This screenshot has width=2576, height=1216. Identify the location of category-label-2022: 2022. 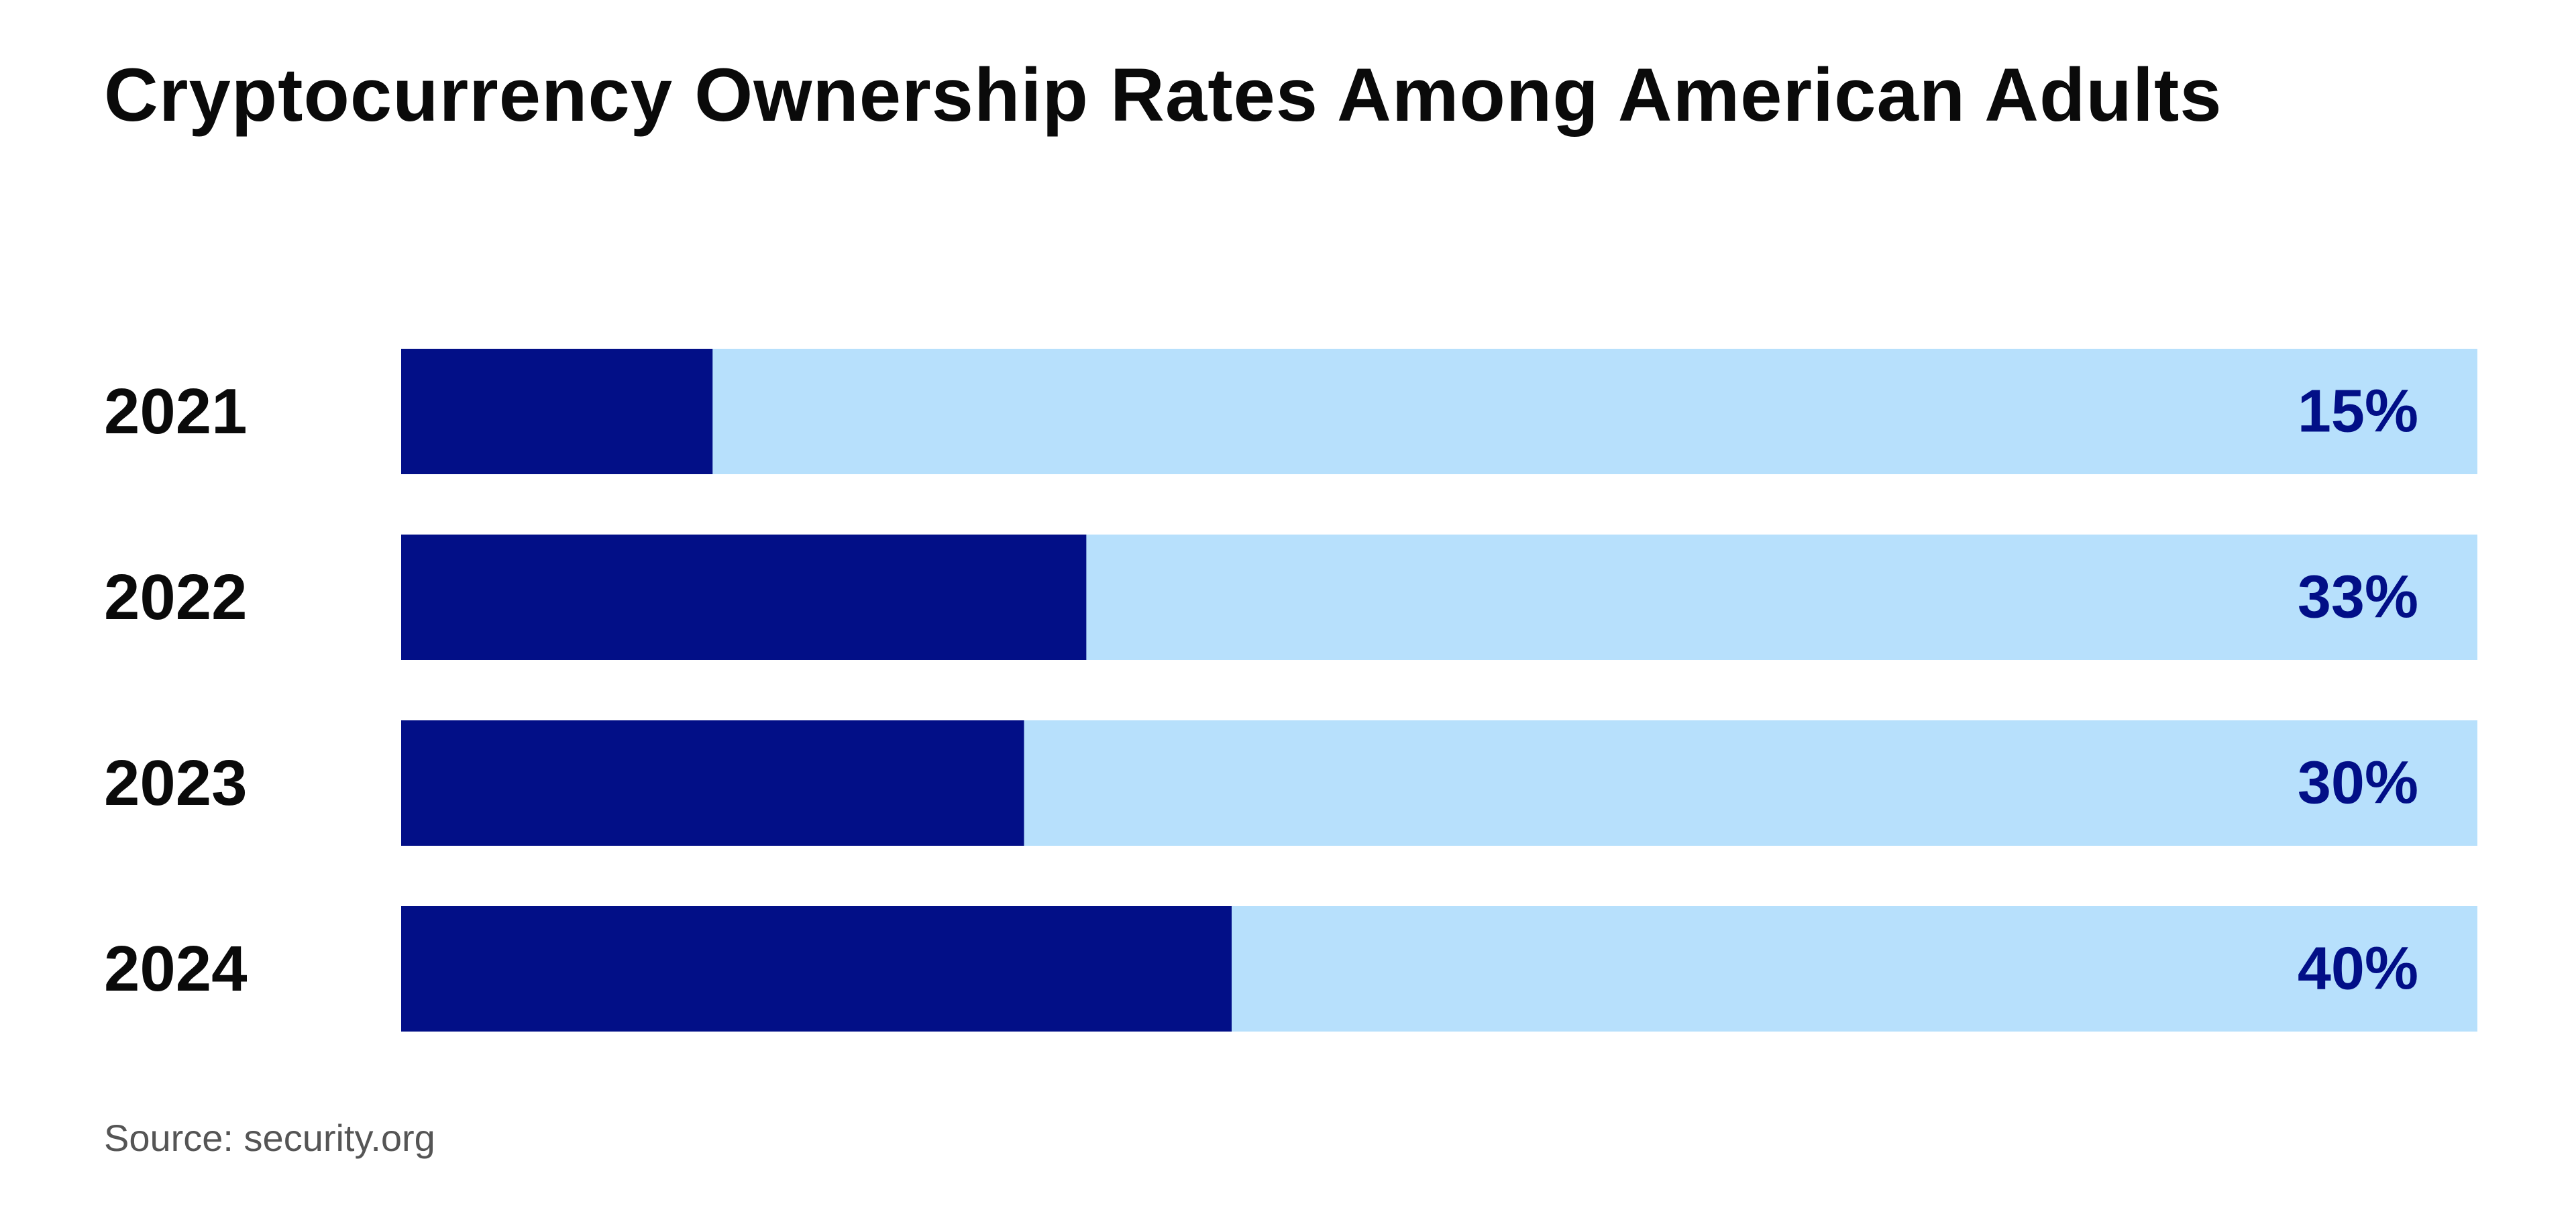
(176, 597).